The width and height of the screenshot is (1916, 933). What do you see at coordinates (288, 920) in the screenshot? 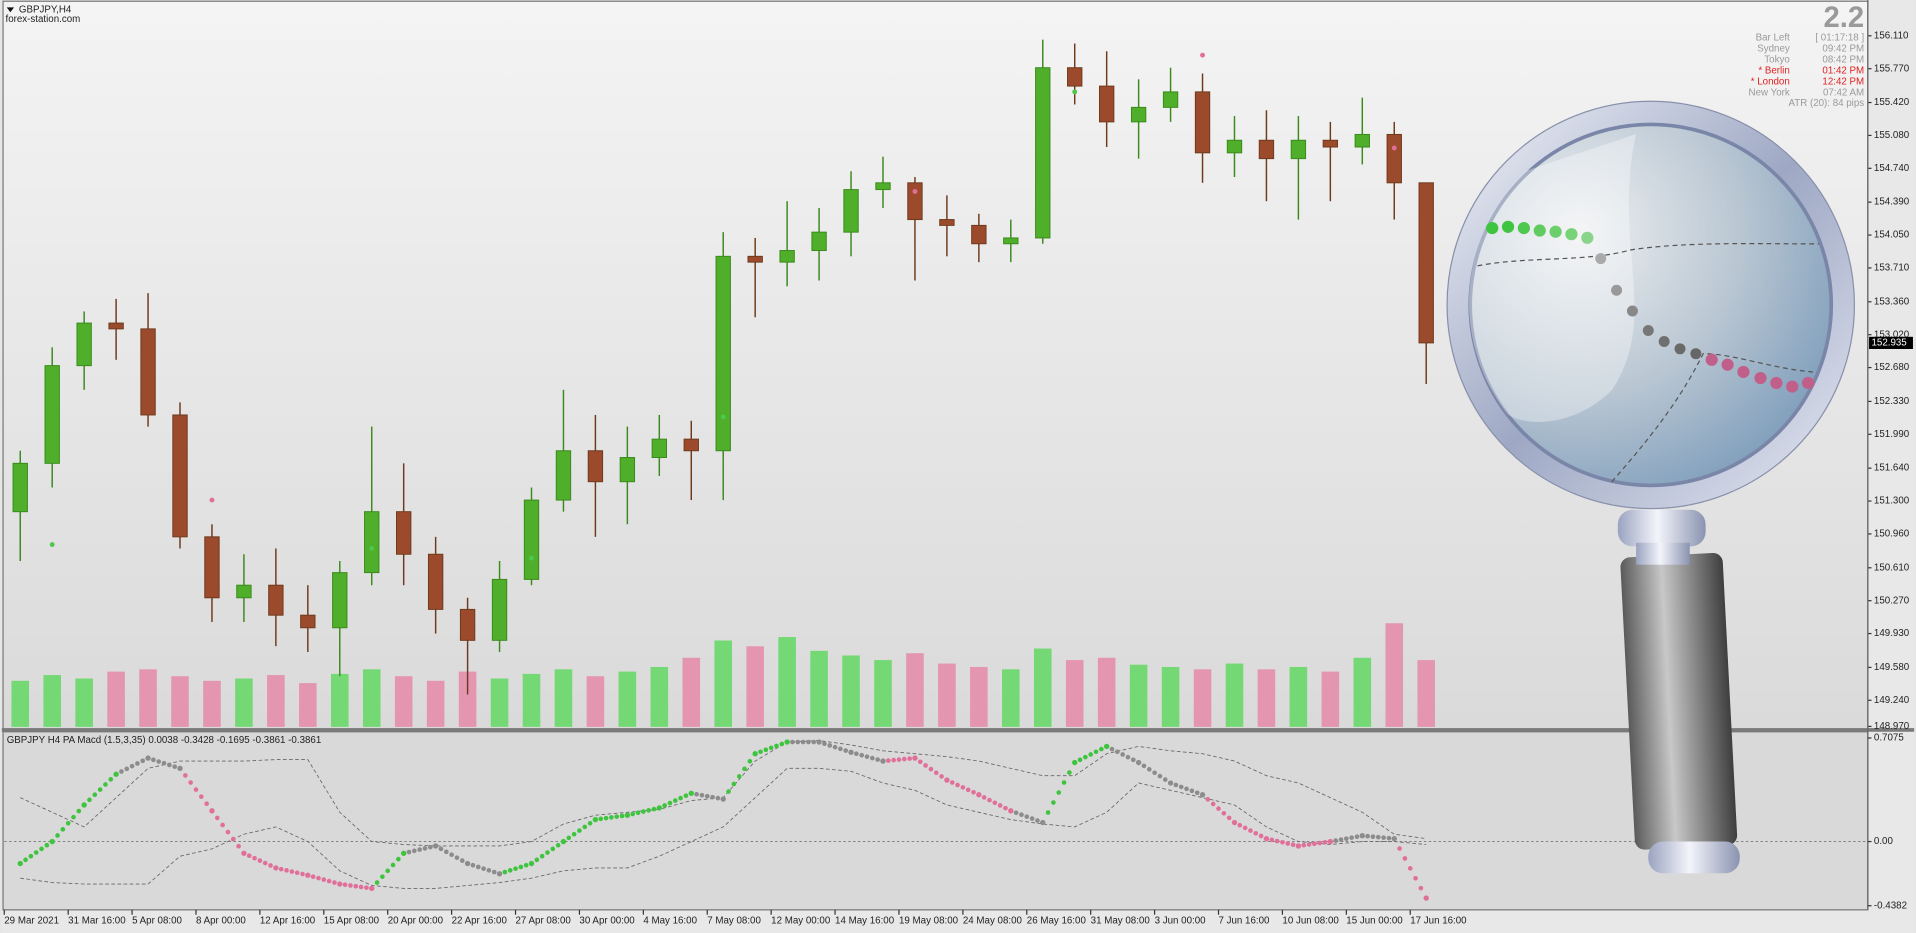
I see `x-tick-label: 12 Apr 16:00` at bounding box center [288, 920].